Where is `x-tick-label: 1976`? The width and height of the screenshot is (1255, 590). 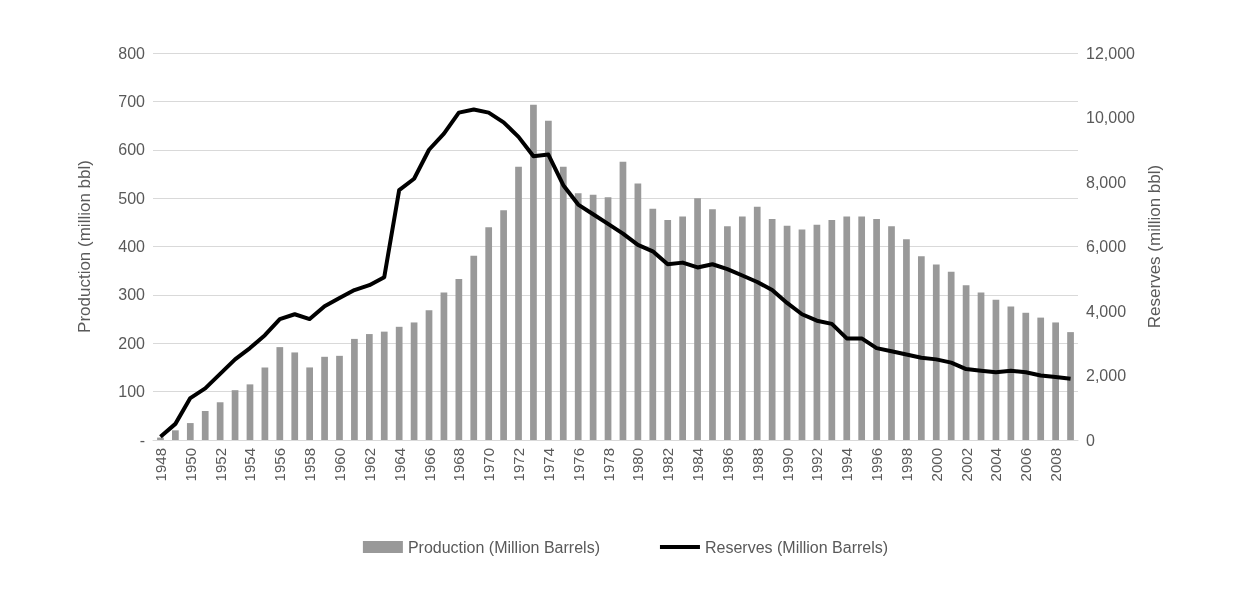
x-tick-label: 1976 is located at coordinates (578, 465).